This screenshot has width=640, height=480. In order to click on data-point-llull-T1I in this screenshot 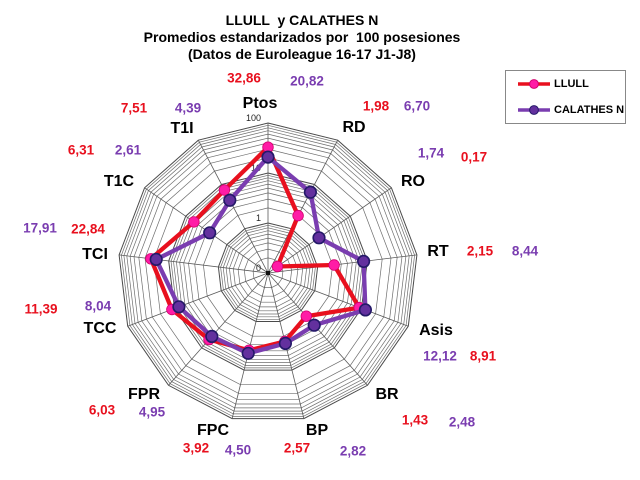, I will do `click(224, 190)`.